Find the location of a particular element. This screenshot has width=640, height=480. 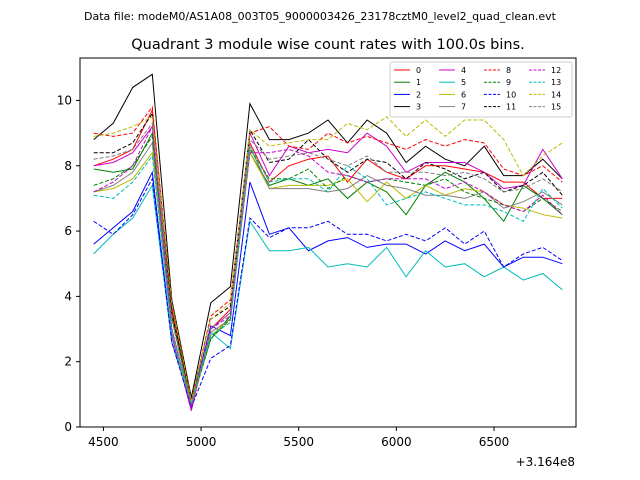

x-tick-label: 5500 is located at coordinates (298, 442).